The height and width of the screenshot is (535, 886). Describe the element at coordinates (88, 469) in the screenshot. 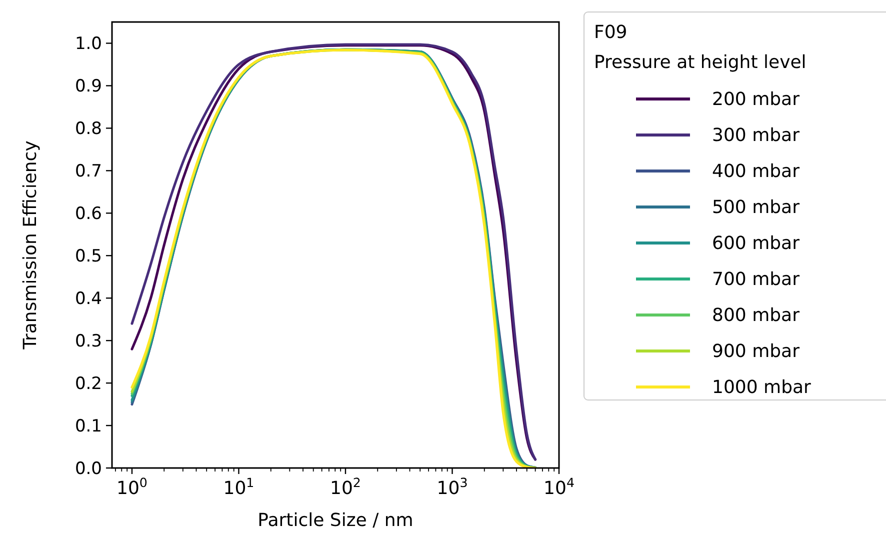

I see `y-tick-label: 0.0` at that location.